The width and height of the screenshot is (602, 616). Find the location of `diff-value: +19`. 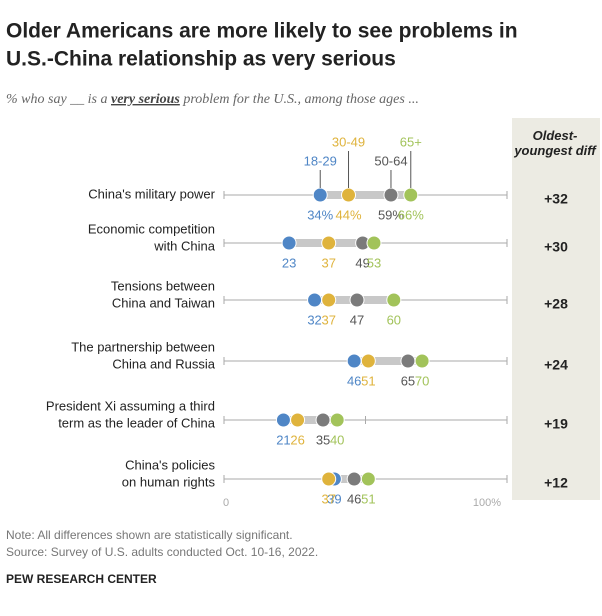

diff-value: +19 is located at coordinates (556, 424).